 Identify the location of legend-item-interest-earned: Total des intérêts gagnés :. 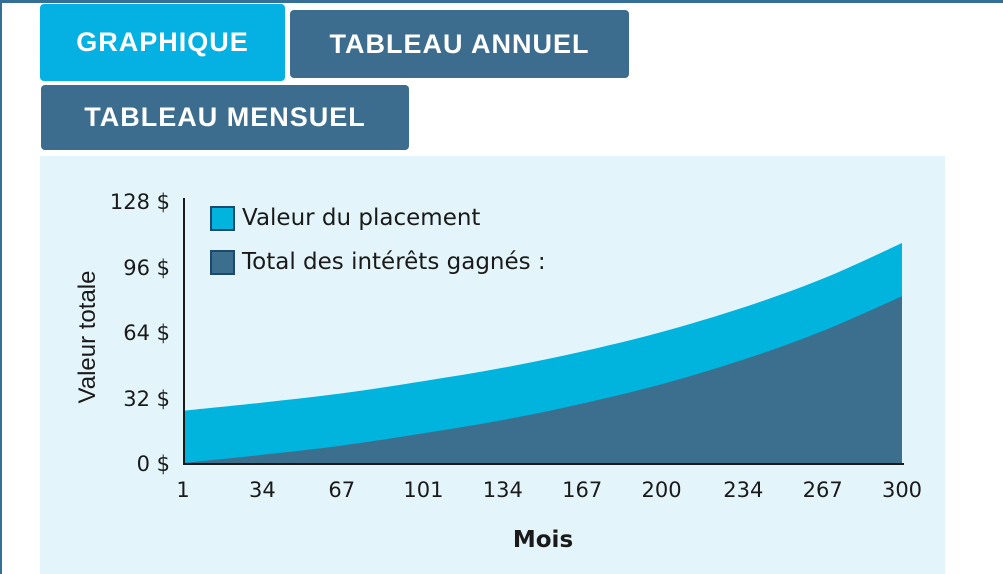
(378, 262).